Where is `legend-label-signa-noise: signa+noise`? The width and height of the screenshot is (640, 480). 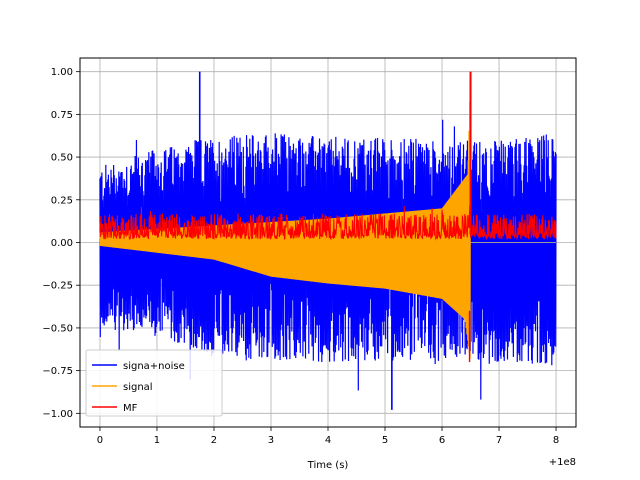
legend-label-signa-noise: signa+noise is located at coordinates (154, 366).